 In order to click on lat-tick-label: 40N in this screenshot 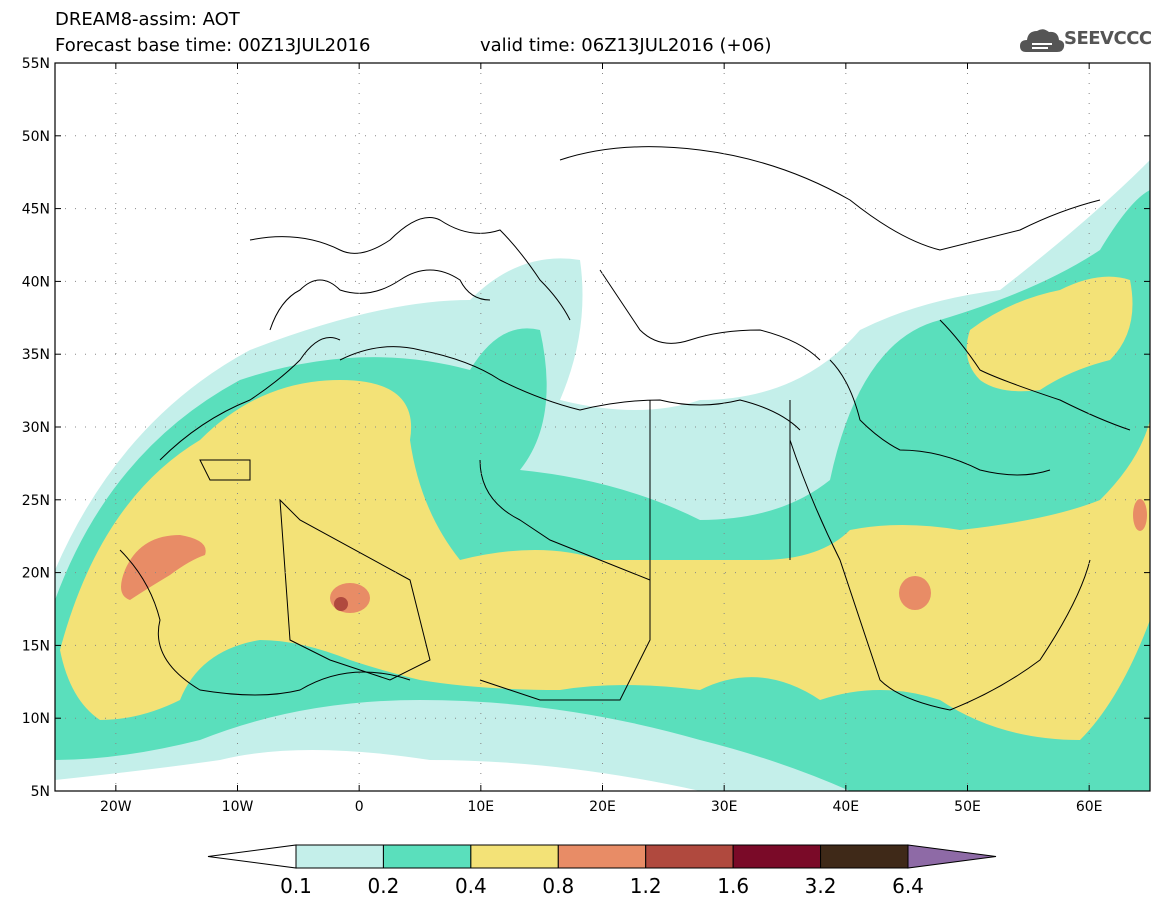, I will do `click(36, 282)`.